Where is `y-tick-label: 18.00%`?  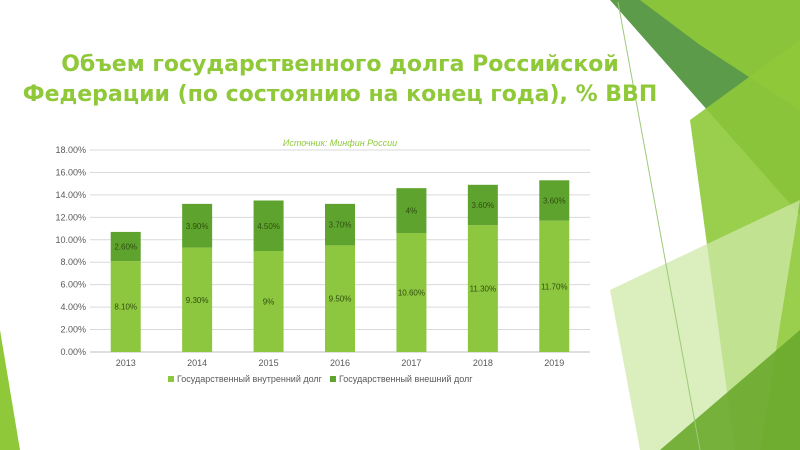
y-tick-label: 18.00% is located at coordinates (70, 150).